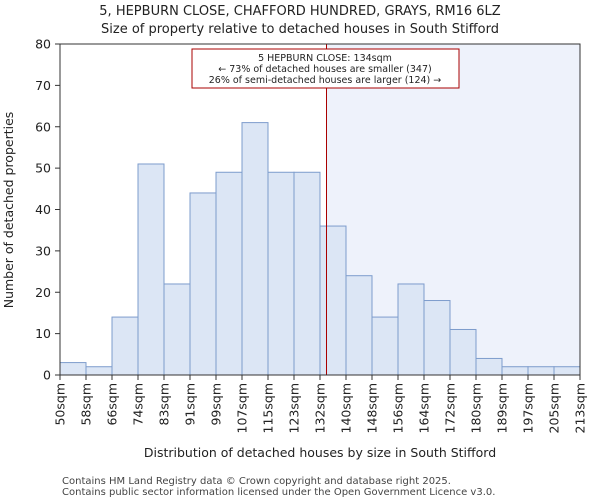 Image resolution: width=600 pixels, height=500 pixels. What do you see at coordinates (43, 292) in the screenshot?
I see `y-tick-label-20: 20` at bounding box center [43, 292].